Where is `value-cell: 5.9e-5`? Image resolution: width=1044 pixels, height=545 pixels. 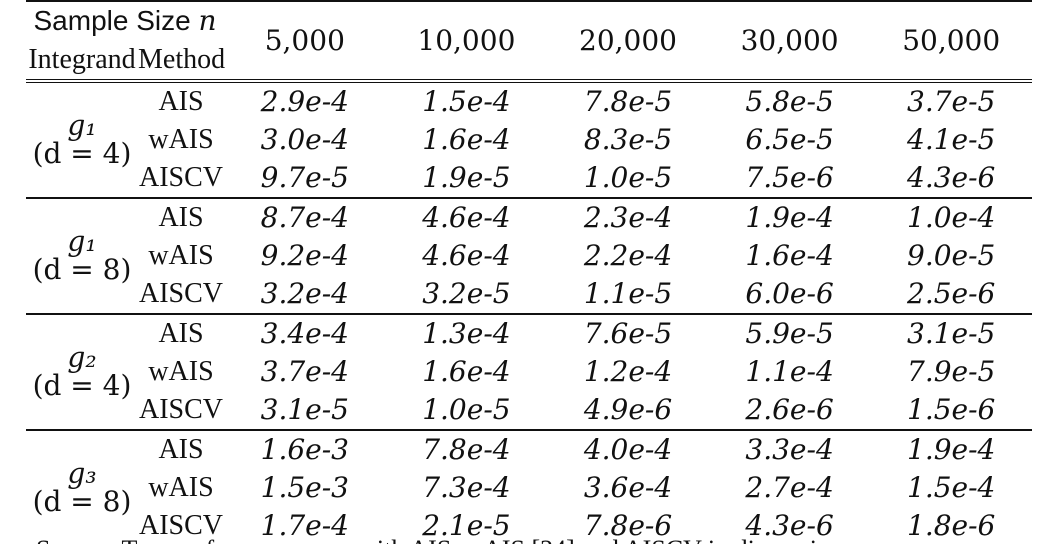 value-cell: 5.9e-5 is located at coordinates (789, 333).